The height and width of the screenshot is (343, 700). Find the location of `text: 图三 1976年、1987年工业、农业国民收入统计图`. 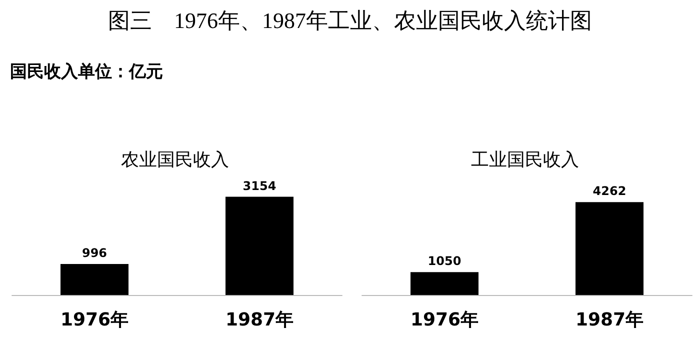

text: 图三 1976年、1987年工业、农业国民收入统计图 is located at coordinates (350, 21).